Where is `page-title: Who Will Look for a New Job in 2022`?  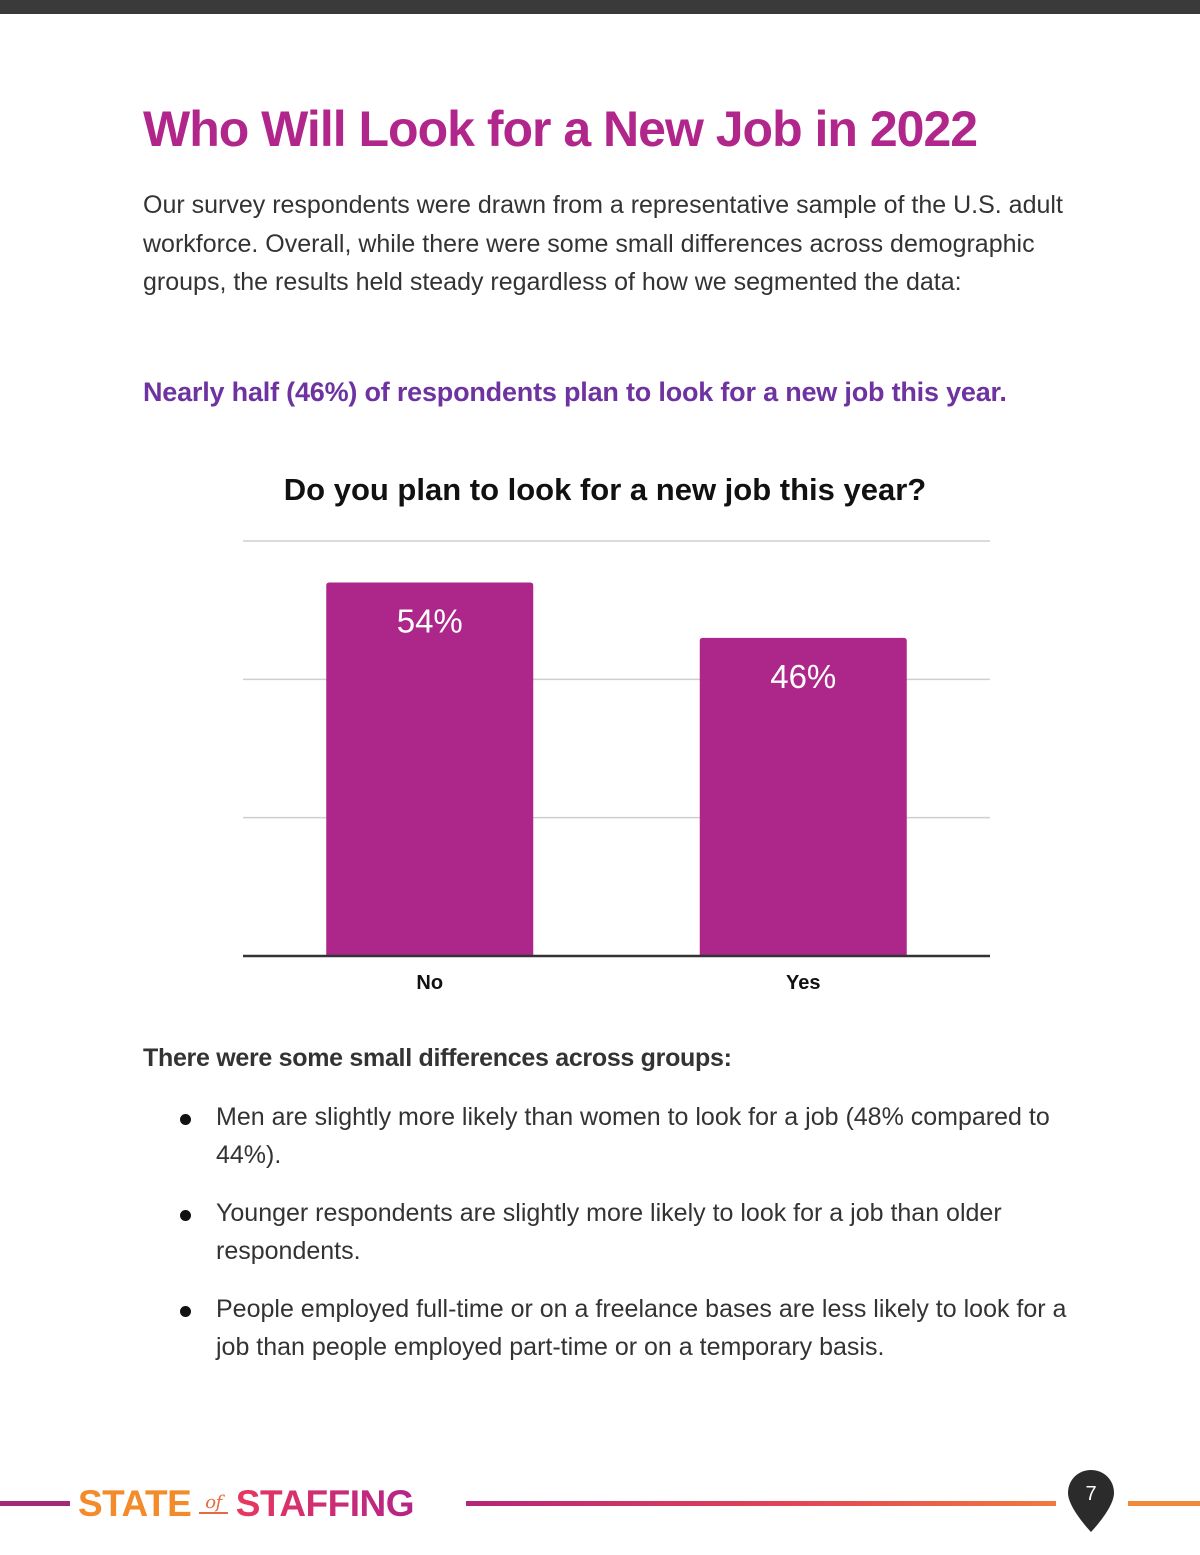
page-title: Who Will Look for a New Job in 2022 is located at coordinates (560, 129).